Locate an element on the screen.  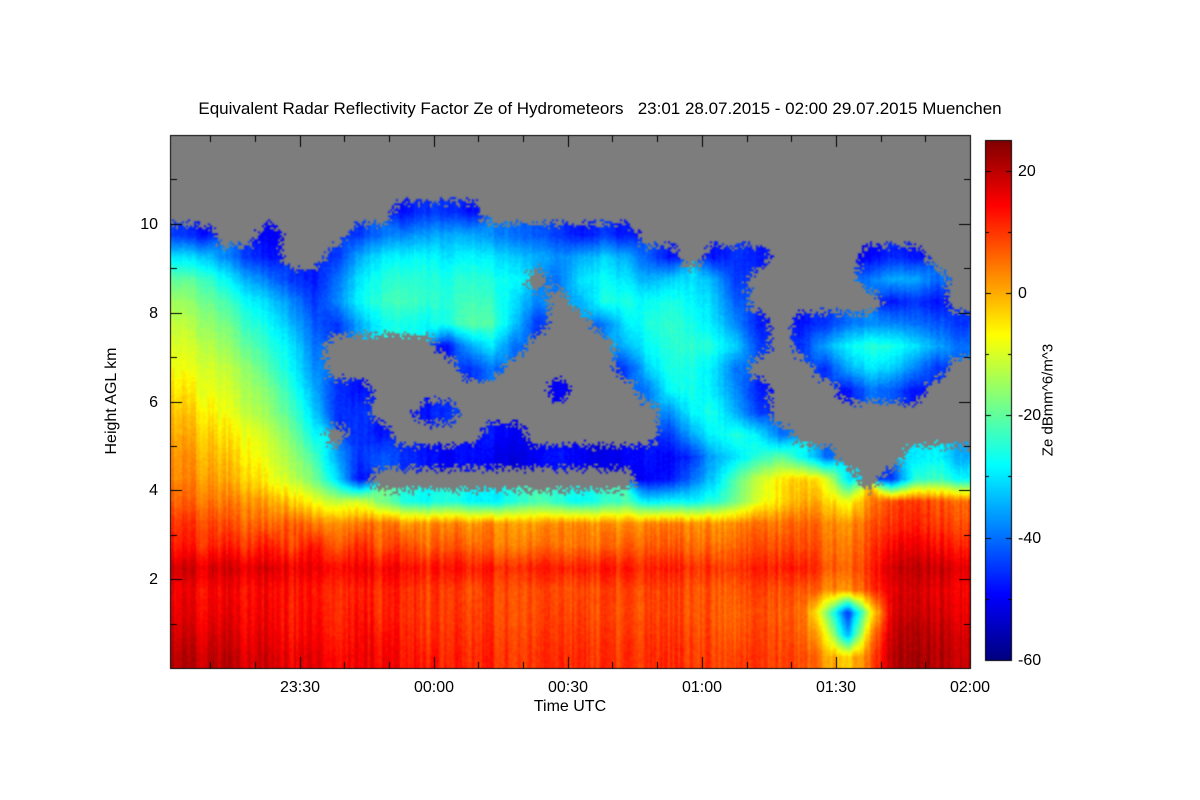
y-tick-label: 2 is located at coordinates (153, 579).